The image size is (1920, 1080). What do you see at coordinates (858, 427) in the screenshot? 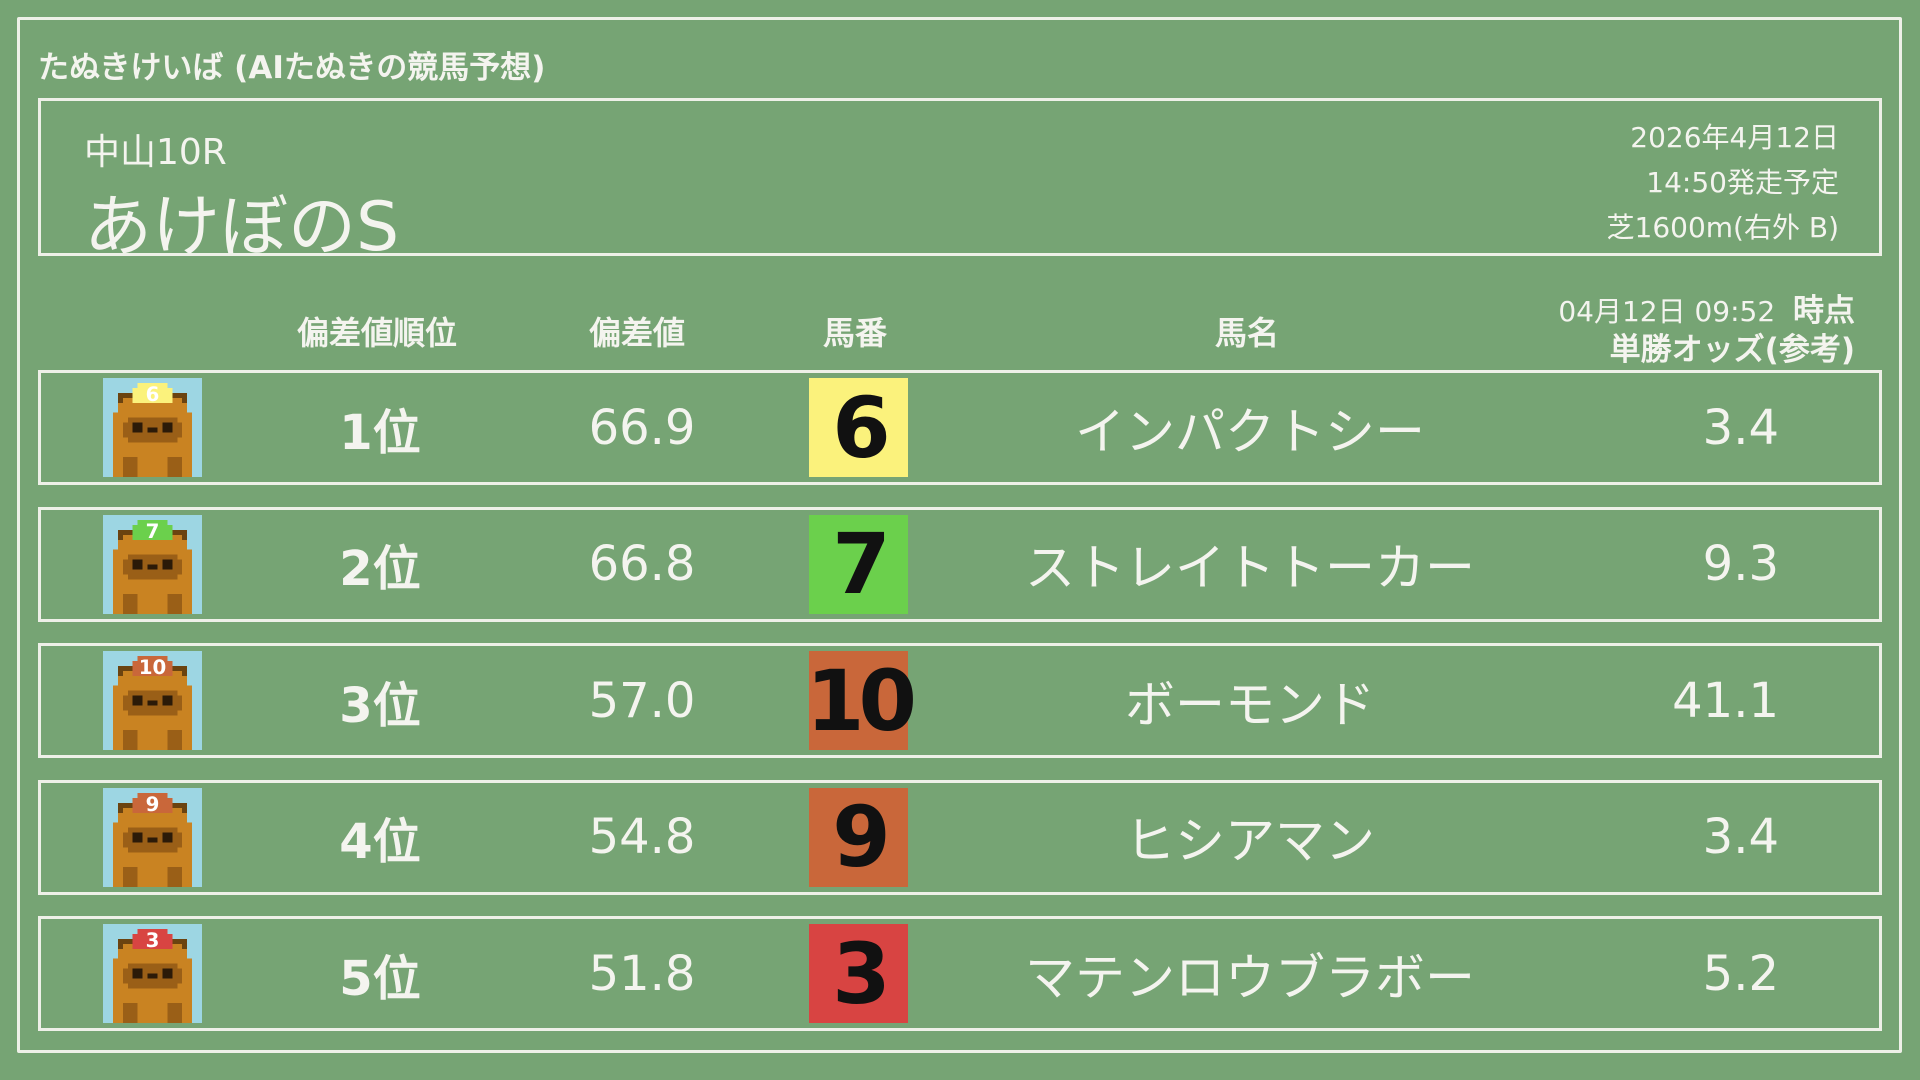
I see `horse-number-badge: 6` at bounding box center [858, 427].